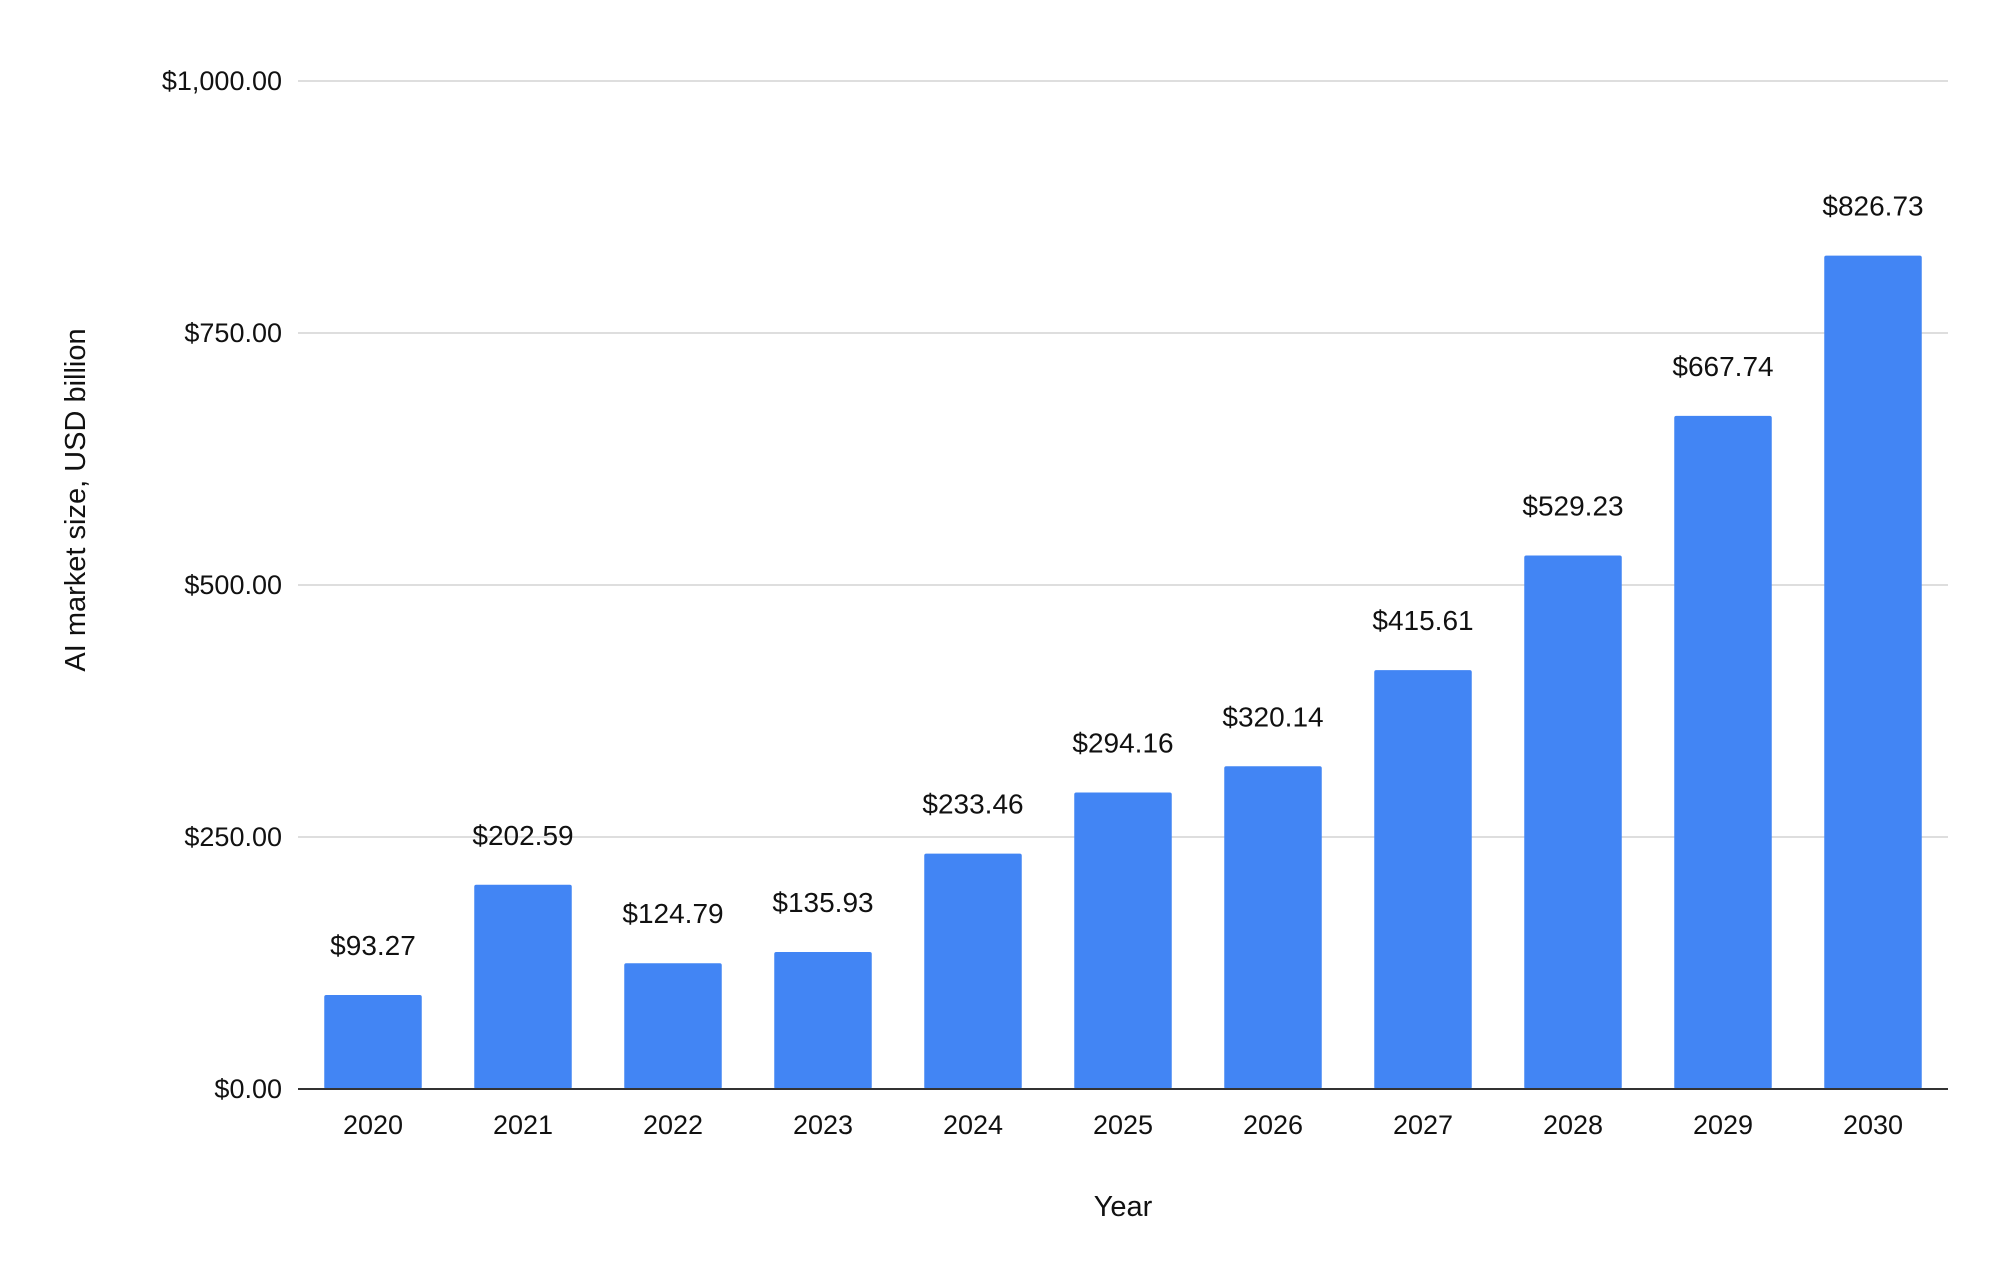 This screenshot has height=1281, width=1999. Describe the element at coordinates (1573, 1125) in the screenshot. I see `x-tick-label: 2028` at that location.